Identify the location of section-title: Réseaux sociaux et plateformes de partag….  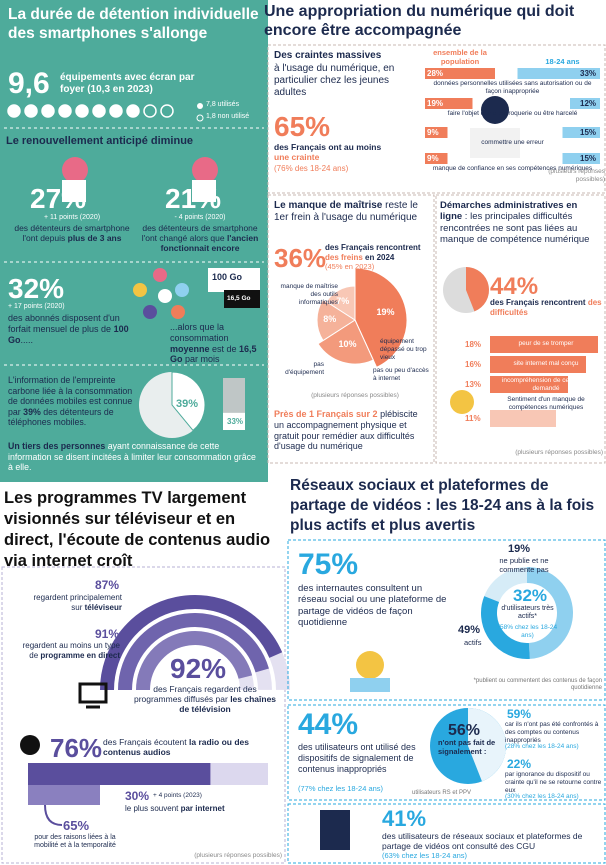
(442, 505).